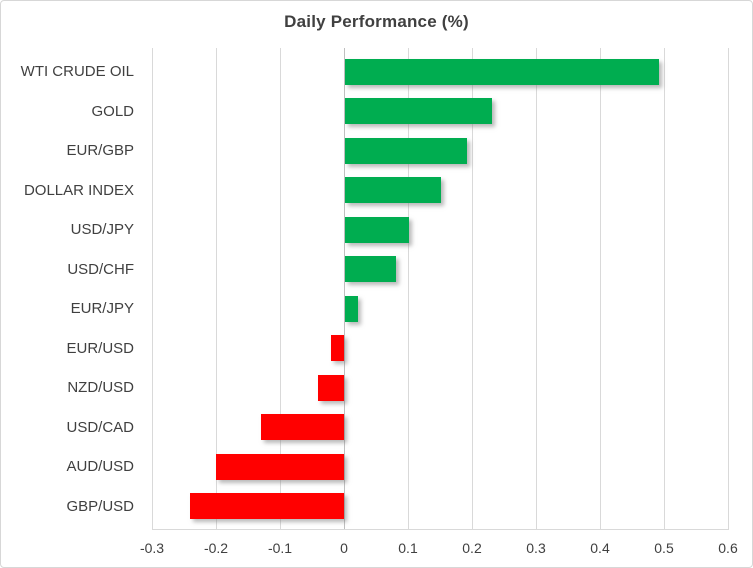 Image resolution: width=753 pixels, height=568 pixels. Describe the element at coordinates (344, 288) in the screenshot. I see `zero-axis-line` at that location.